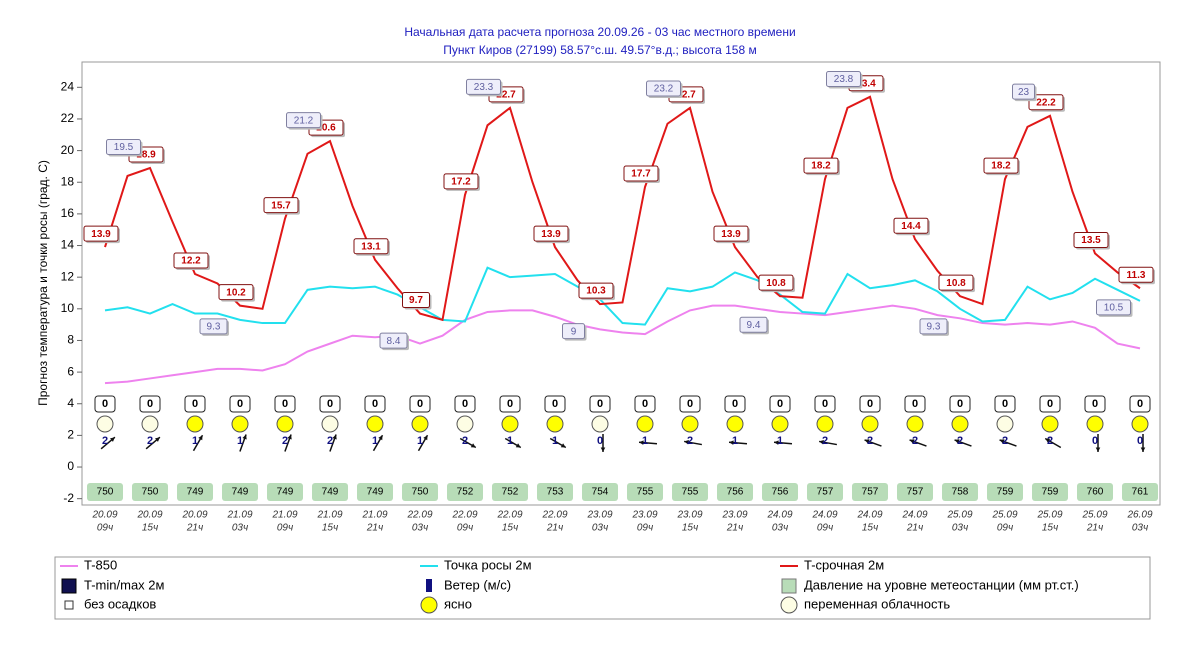 This screenshot has height=646, width=1200. I want to click on x-tick-label: 26.09, so click(1139, 515).